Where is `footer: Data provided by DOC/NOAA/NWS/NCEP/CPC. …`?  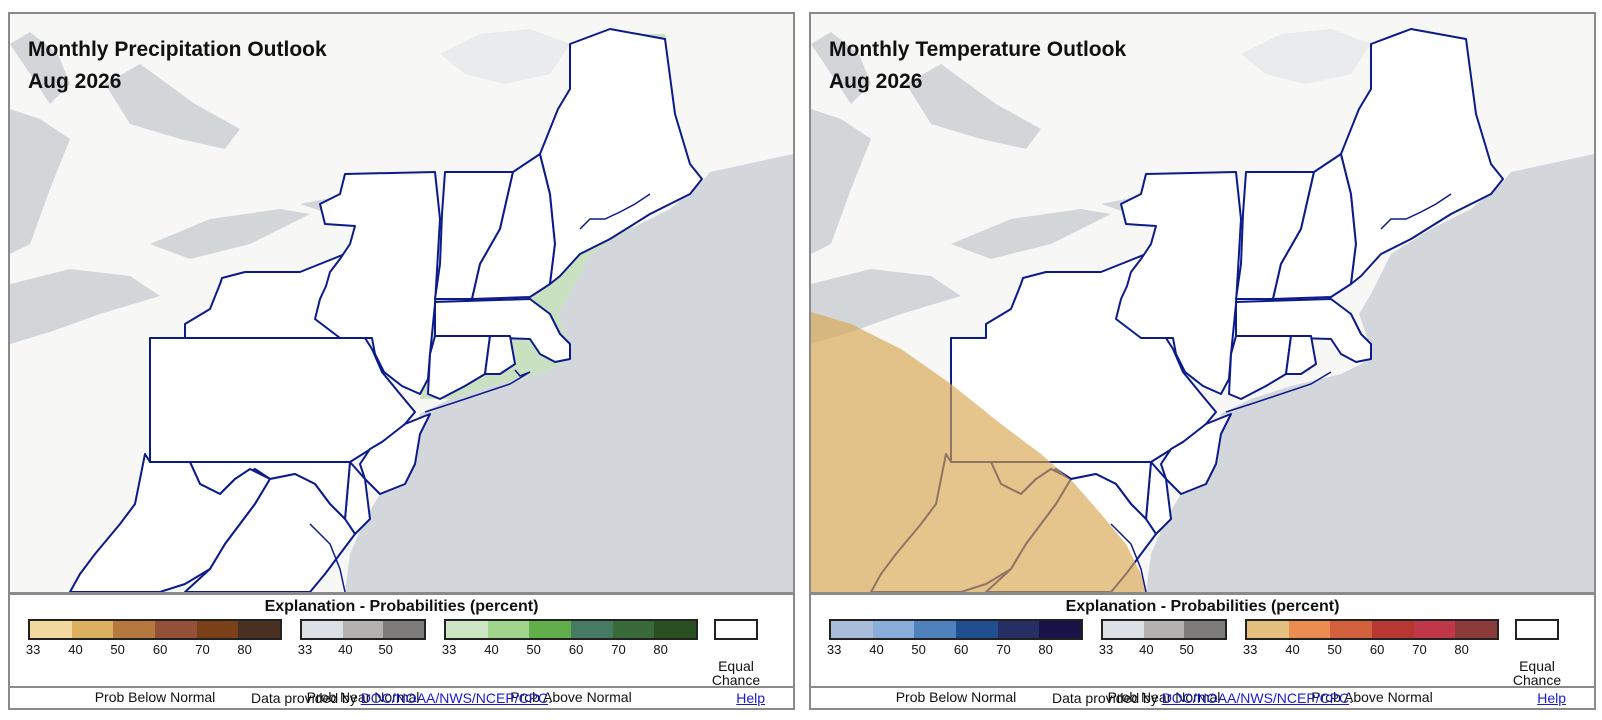
footer: Data provided by DOC/NOAA/NWS/NCEP/CPC. … is located at coordinates (401, 697).